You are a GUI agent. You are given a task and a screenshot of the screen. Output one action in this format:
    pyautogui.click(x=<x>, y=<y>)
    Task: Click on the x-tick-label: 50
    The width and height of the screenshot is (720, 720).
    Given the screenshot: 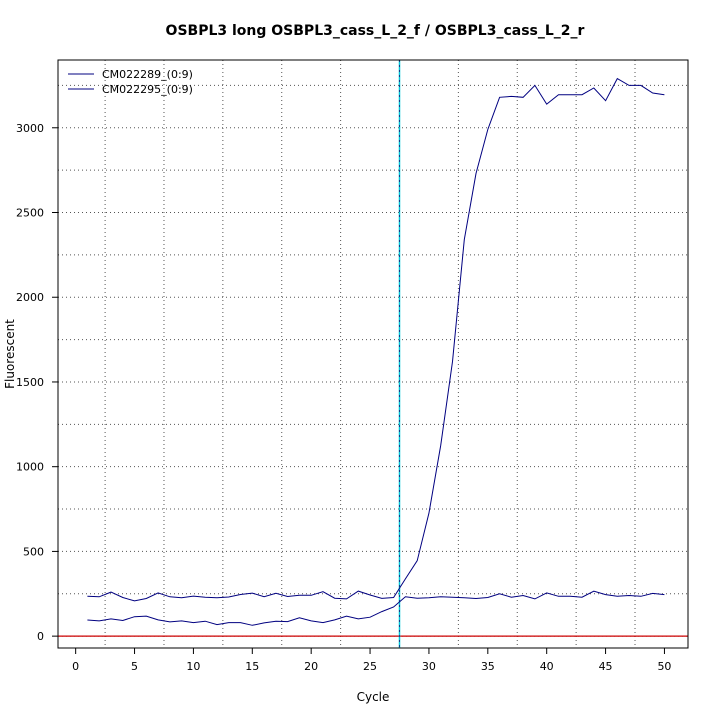 What is the action you would take?
    pyautogui.click(x=664, y=666)
    